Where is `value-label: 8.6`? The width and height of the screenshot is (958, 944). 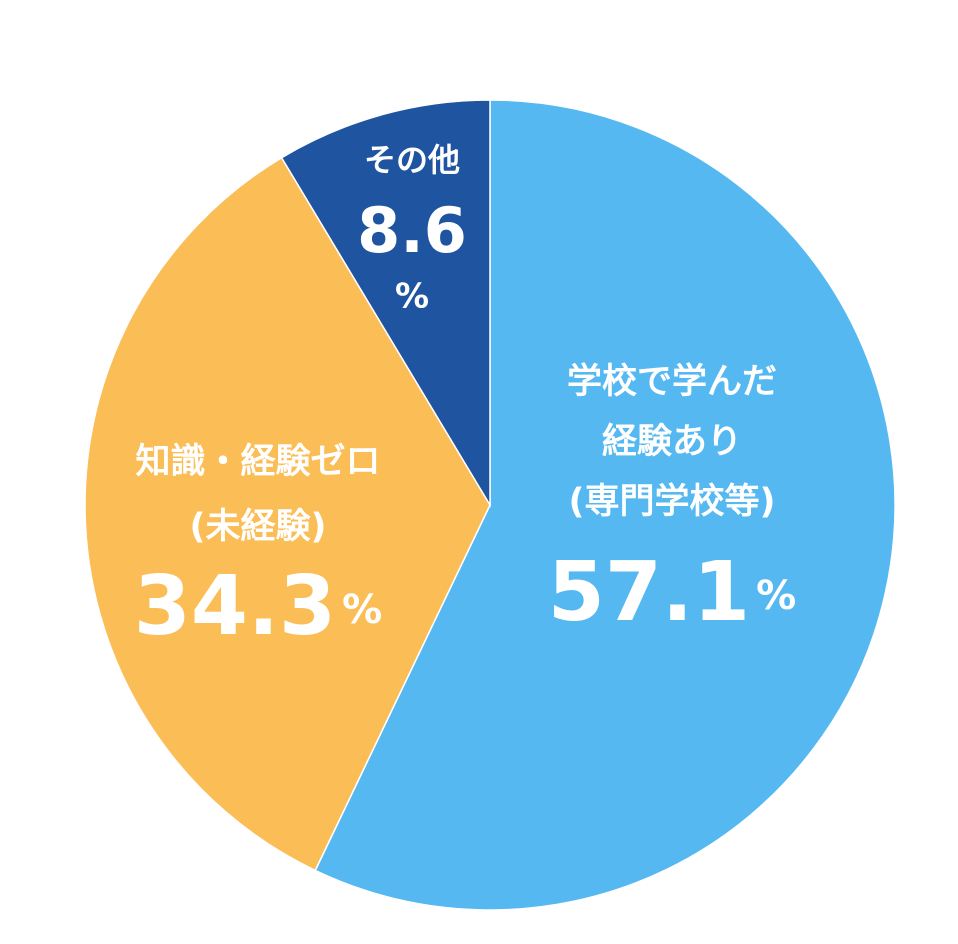 value-label: 8.6 is located at coordinates (412, 230).